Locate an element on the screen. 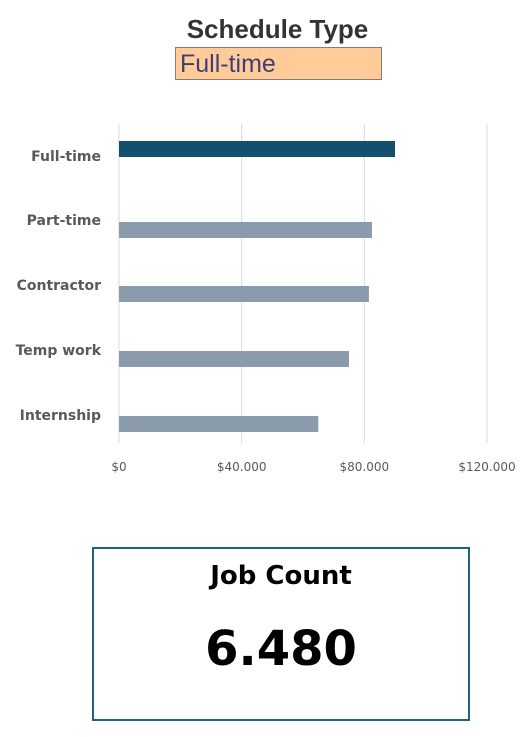 This screenshot has height=737, width=531. category-label-3: Temp work is located at coordinates (59, 351).